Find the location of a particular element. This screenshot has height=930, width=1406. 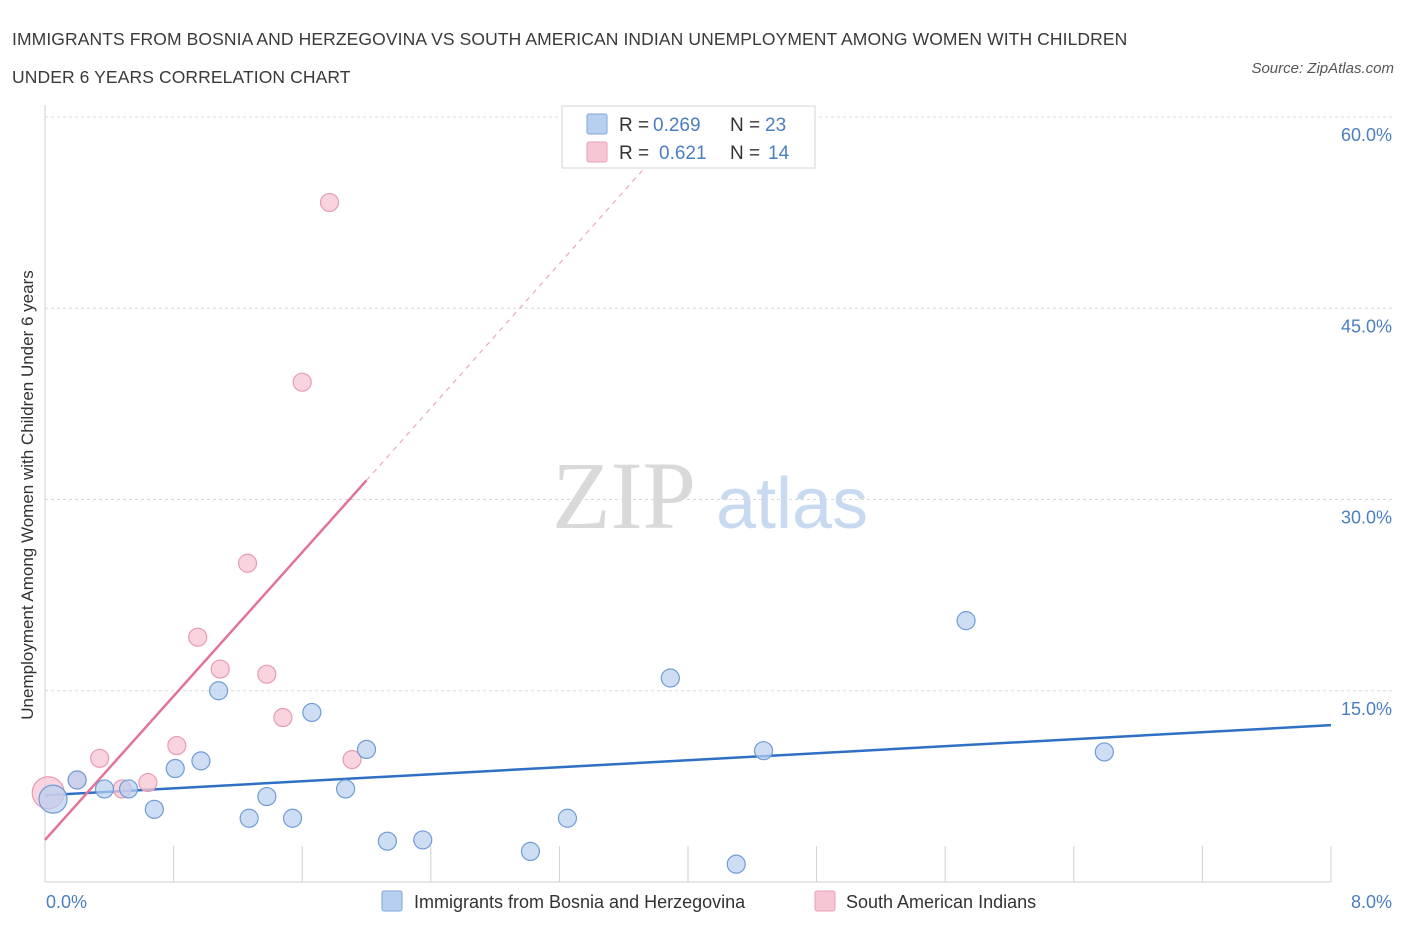

series-legend-swatch-pink is located at coordinates (825, 901).